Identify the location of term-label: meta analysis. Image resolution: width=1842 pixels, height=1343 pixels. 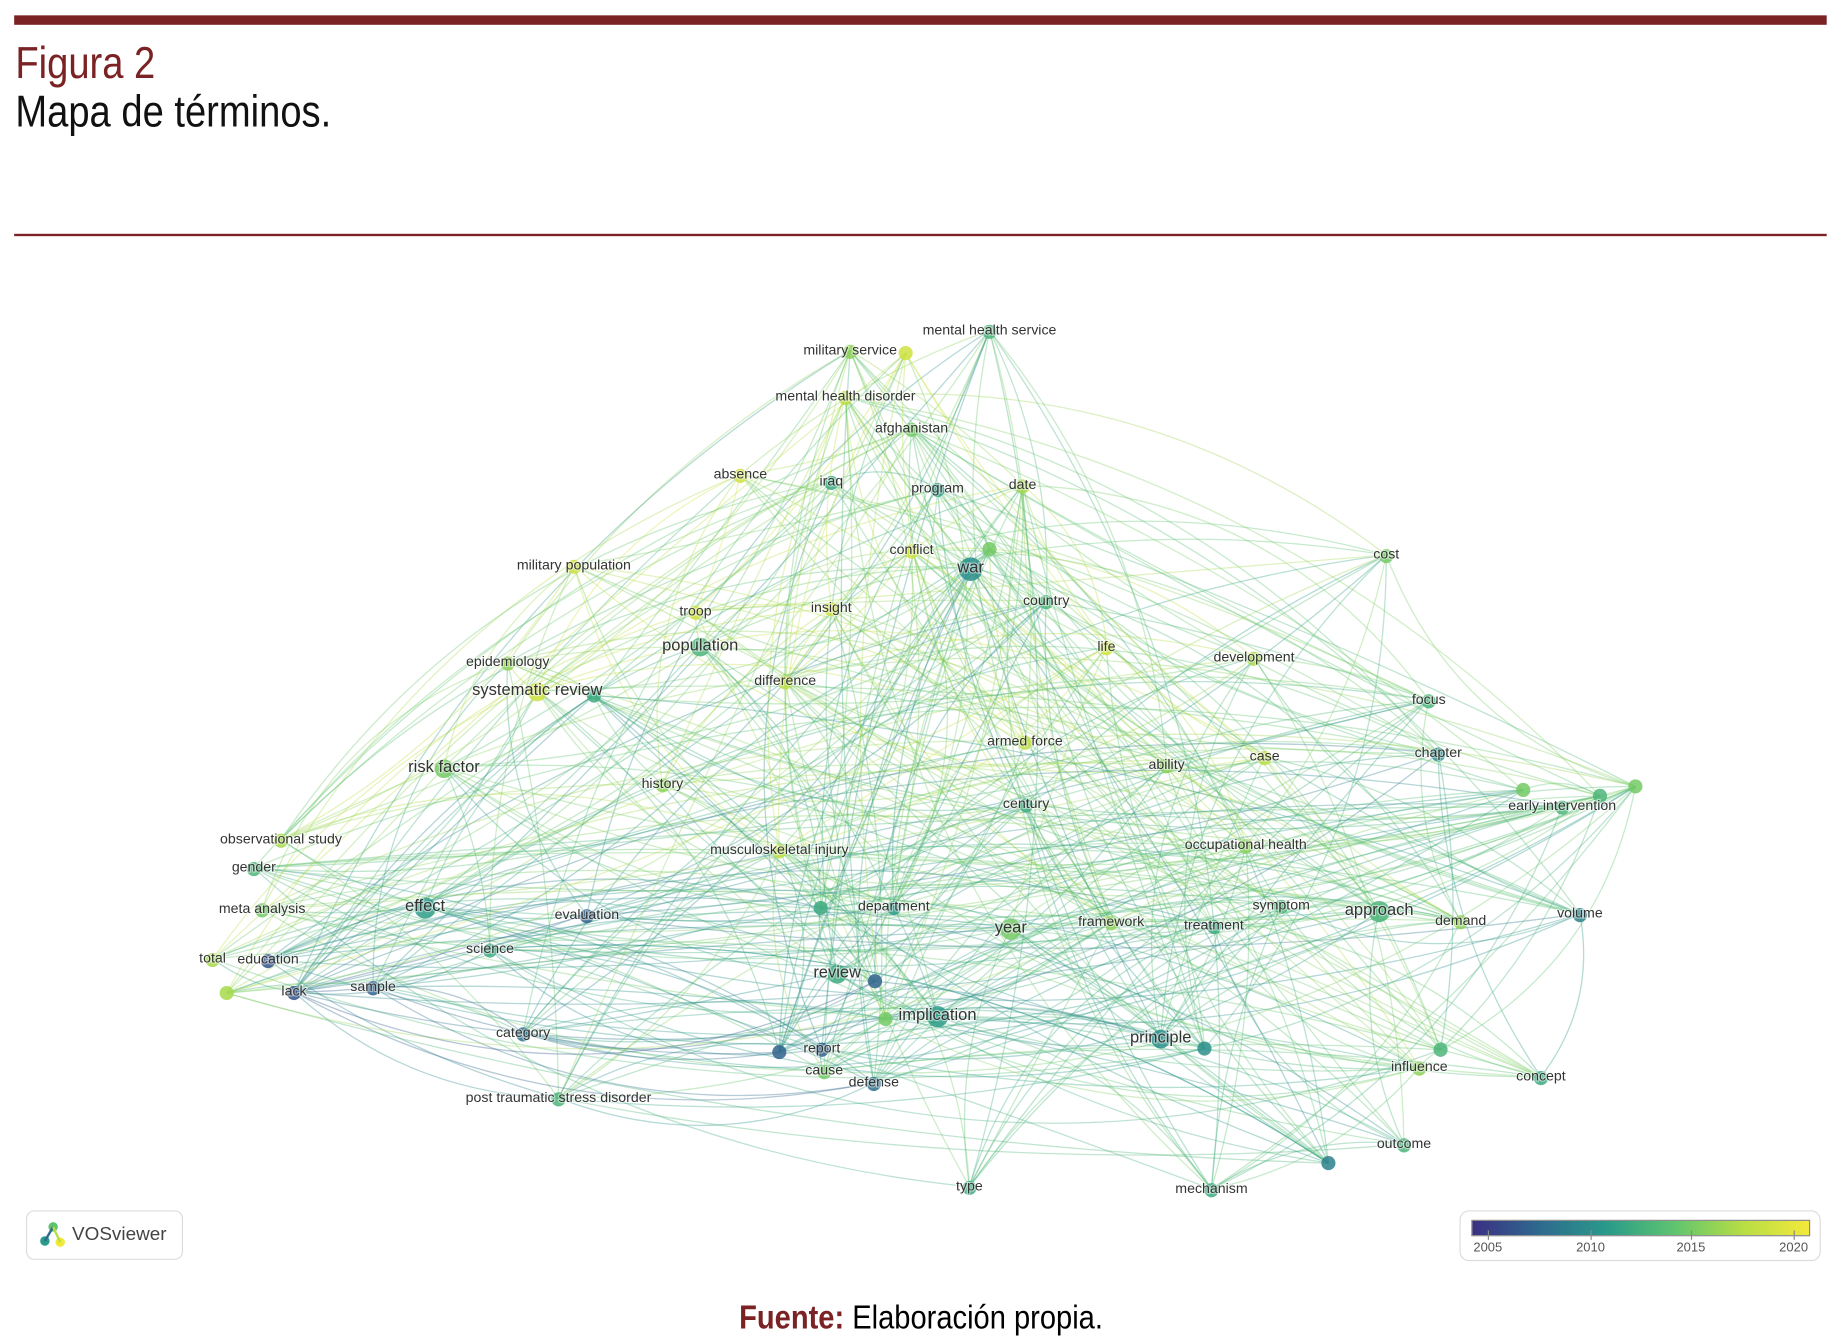
(262, 909).